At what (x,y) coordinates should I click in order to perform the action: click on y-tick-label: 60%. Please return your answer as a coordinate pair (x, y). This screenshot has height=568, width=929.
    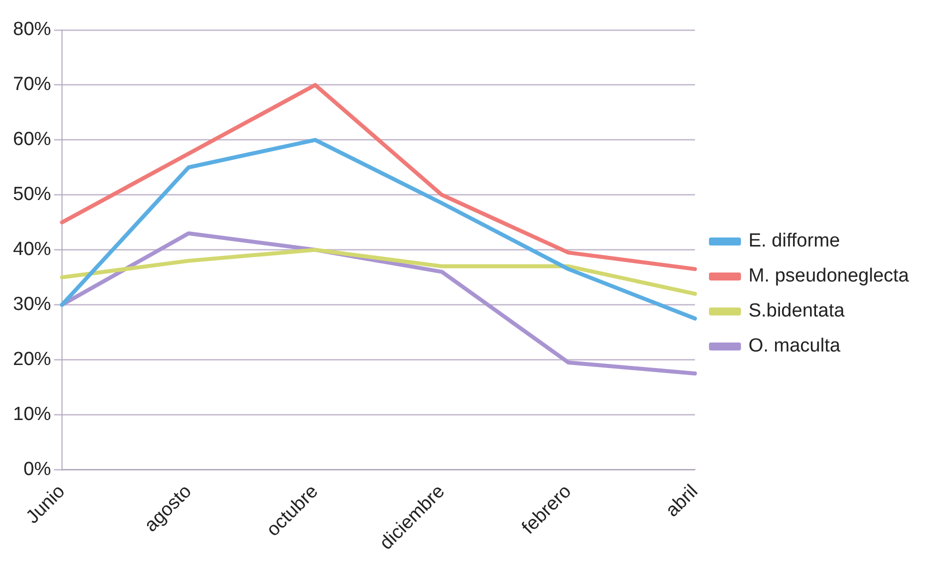
    Looking at the image, I should click on (32, 139).